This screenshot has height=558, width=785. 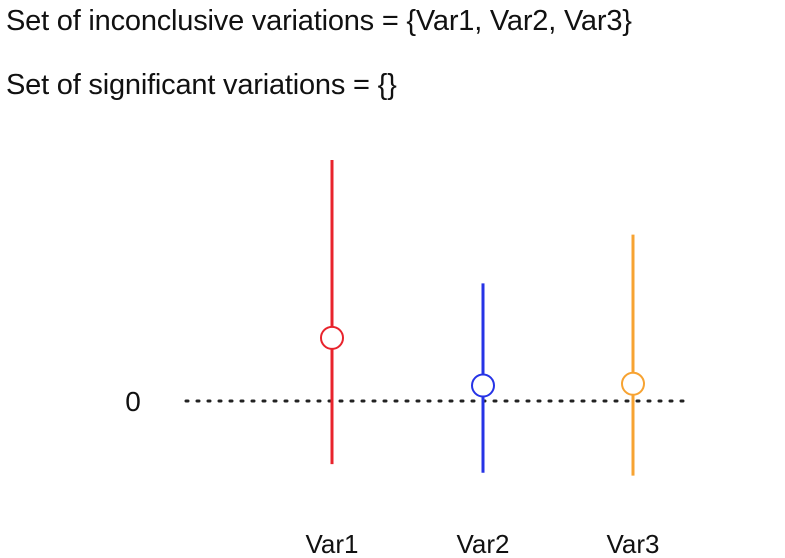 What do you see at coordinates (332, 337) in the screenshot?
I see `estimate-point-var1` at bounding box center [332, 337].